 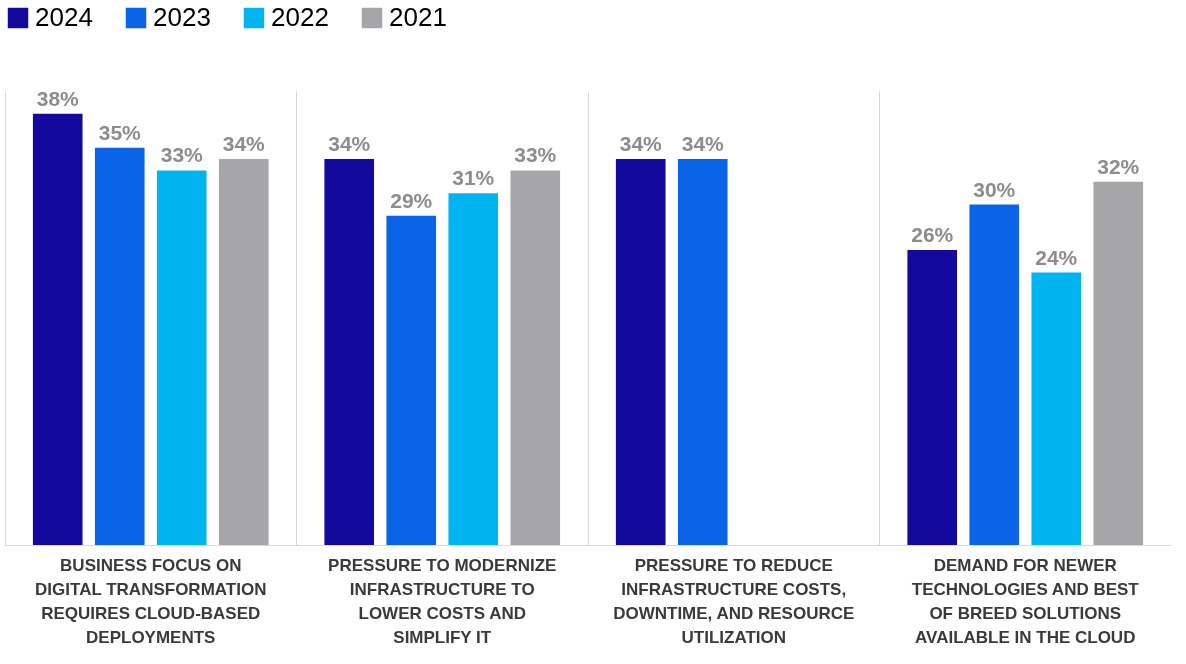 What do you see at coordinates (994, 189) in the screenshot?
I see `data-label: 30%` at bounding box center [994, 189].